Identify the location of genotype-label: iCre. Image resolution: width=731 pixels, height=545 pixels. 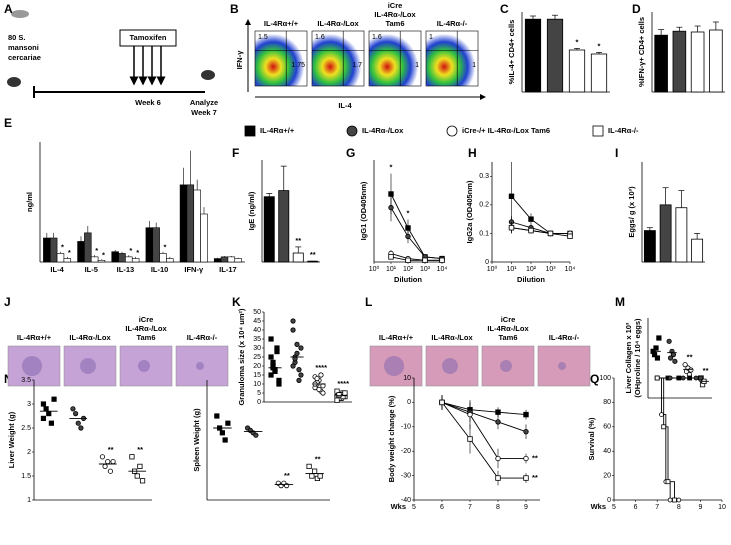
(395, 5).